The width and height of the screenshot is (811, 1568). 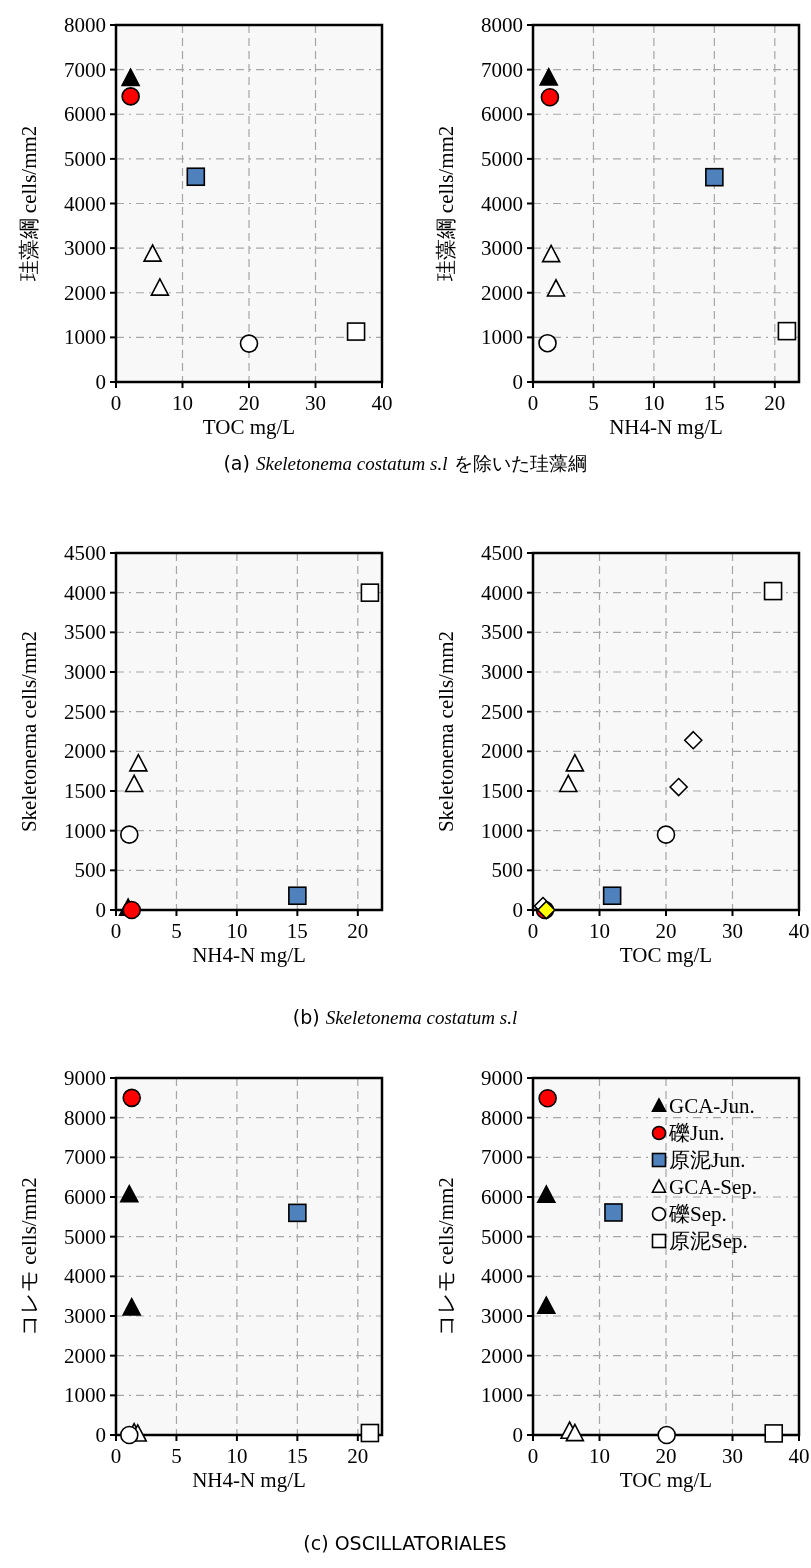 I want to click on legend-label: 原泥Sep., so click(x=708, y=1241).